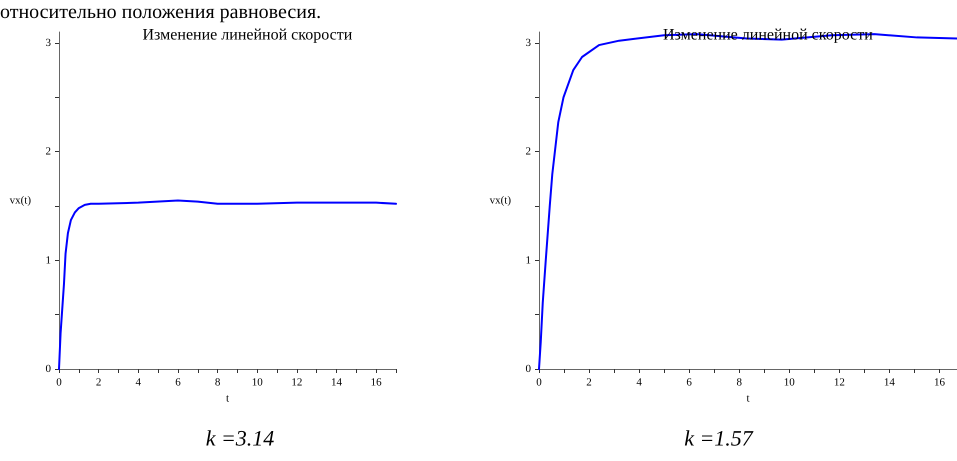 This screenshot has width=957, height=461. What do you see at coordinates (161, 12) in the screenshot?
I see `text: относительно положения равновесия.` at bounding box center [161, 12].